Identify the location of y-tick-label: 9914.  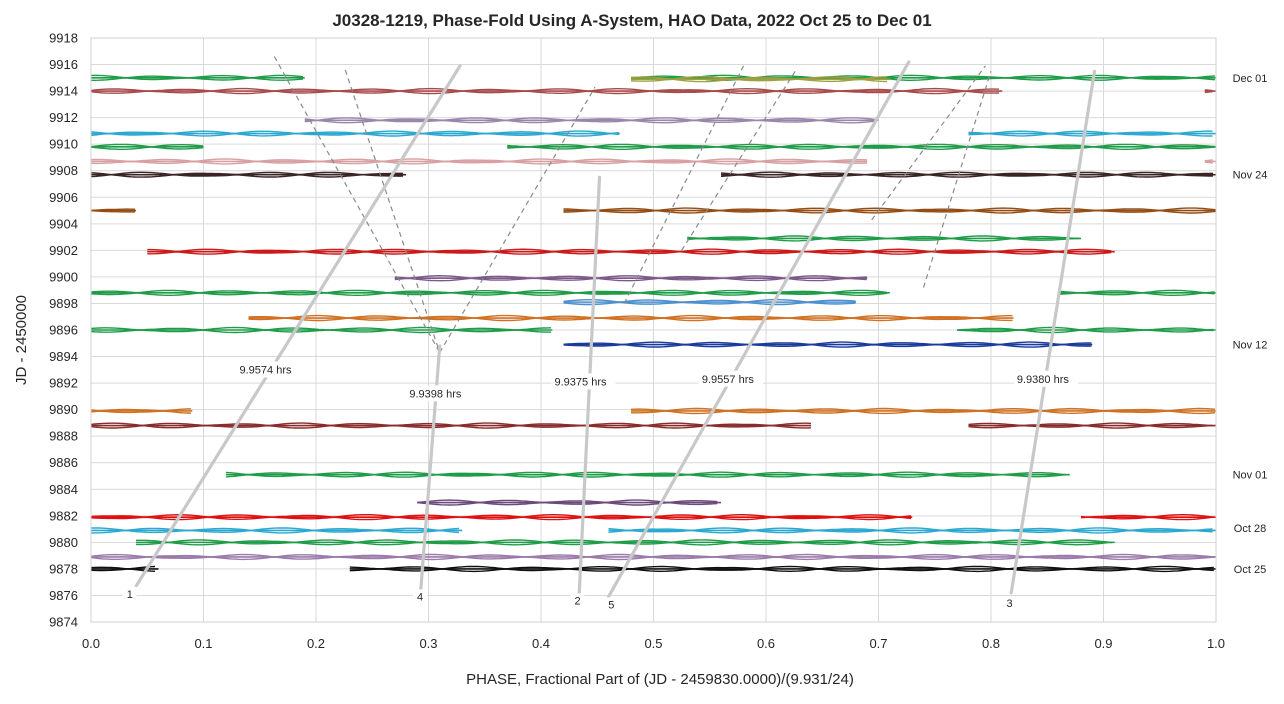
(63, 91).